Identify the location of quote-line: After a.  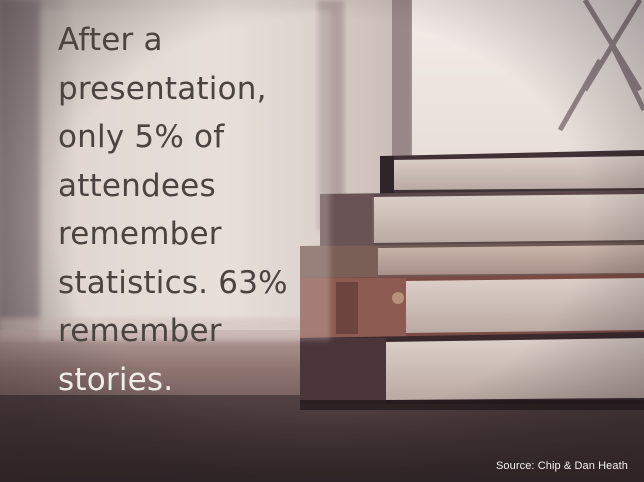
(110, 40).